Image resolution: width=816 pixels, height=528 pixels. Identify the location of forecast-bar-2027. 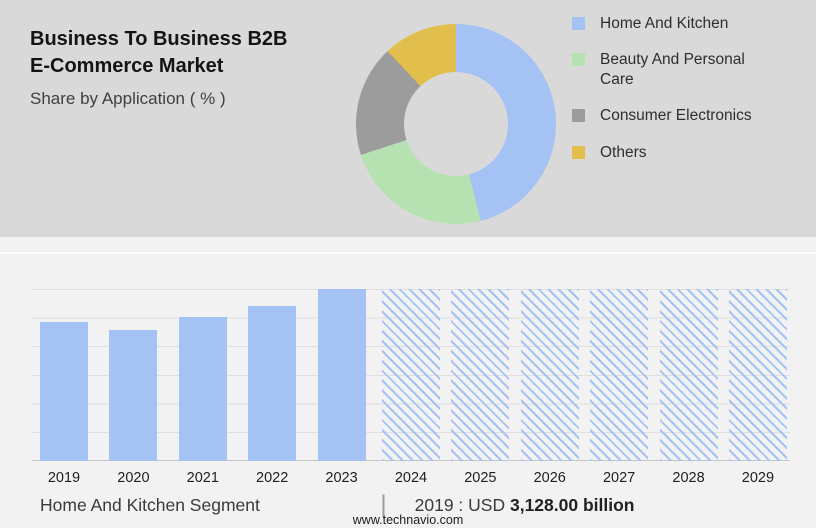
(619, 375).